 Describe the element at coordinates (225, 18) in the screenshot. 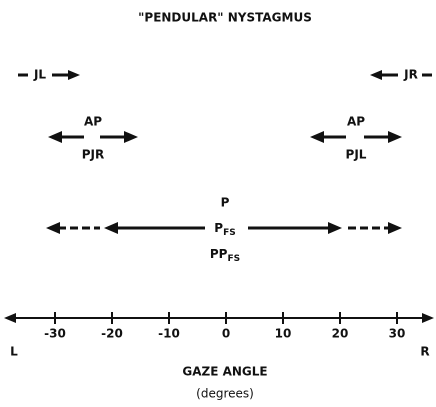

I see `title: "PENDULAR" NYSTAGMUS` at that location.